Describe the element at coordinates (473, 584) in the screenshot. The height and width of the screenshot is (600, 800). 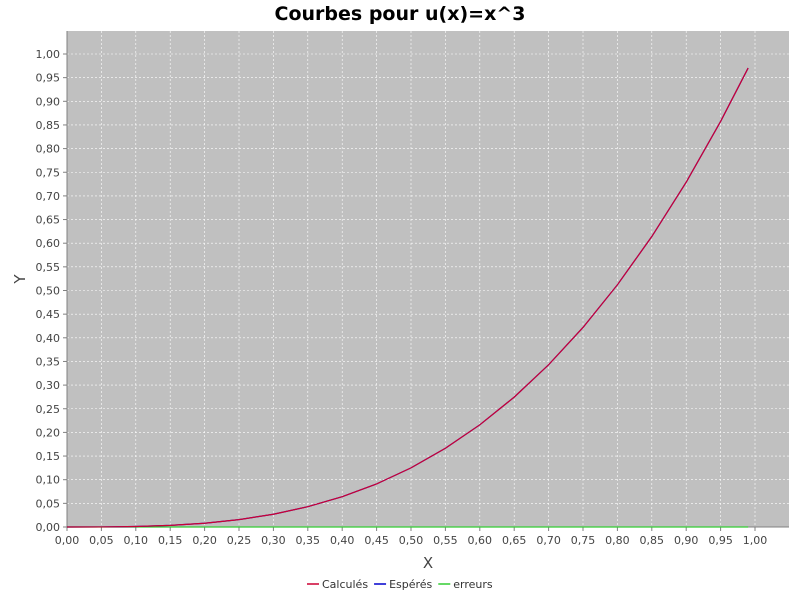
I see `legend-label: erreurs` at that location.